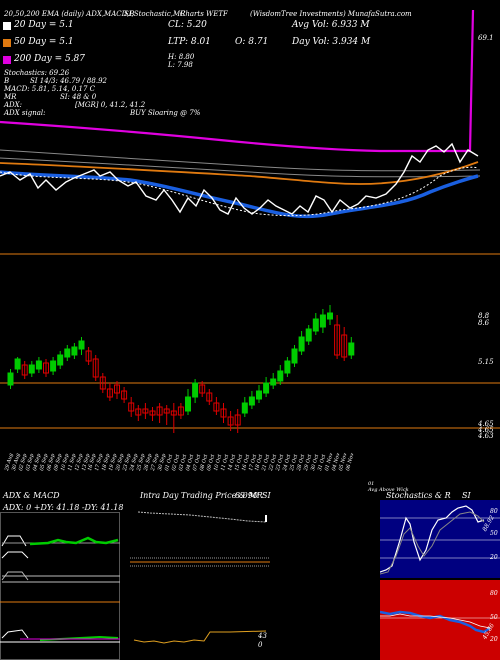 Image resolution: width=500 pixels, height=660 pixels. I want to click on rsi-blue-line, so click(435, 622).